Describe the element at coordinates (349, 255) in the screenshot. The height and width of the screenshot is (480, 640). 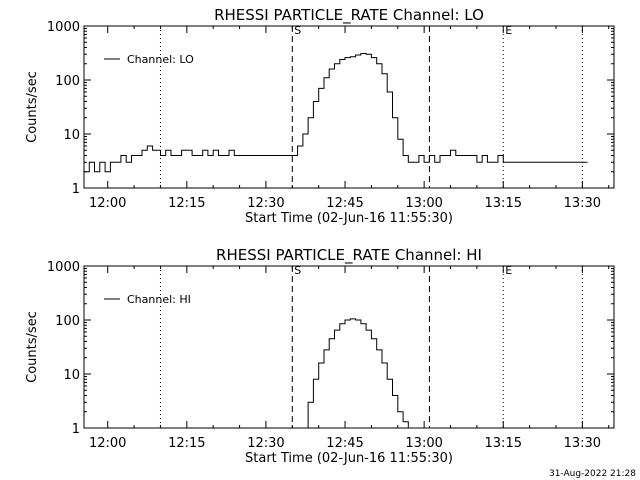
I see `chart-title: RHESSI PARTICLE_RATE Channel: HI` at that location.